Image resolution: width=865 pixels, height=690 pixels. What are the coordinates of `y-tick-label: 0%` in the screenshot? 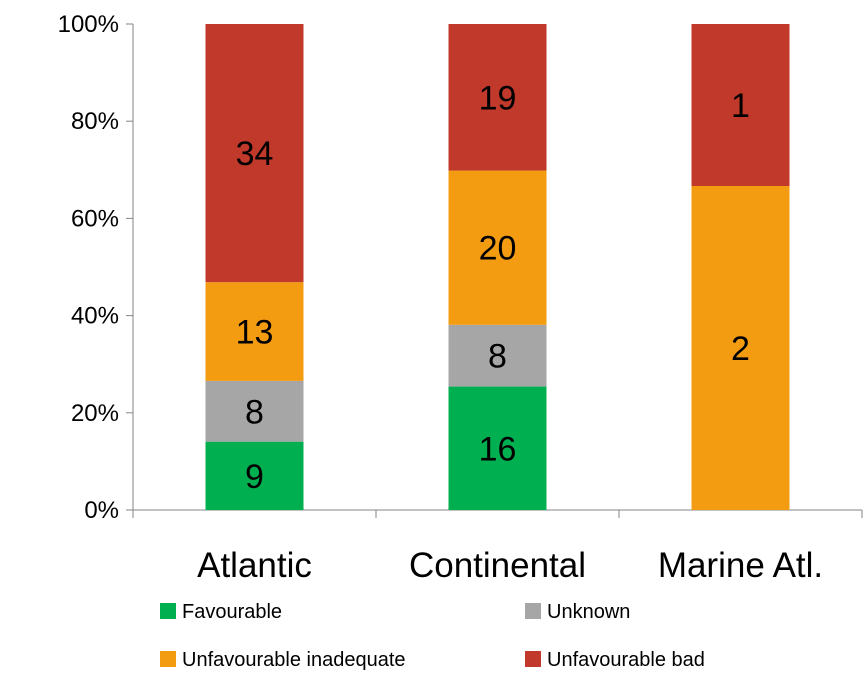 It's located at (101, 510).